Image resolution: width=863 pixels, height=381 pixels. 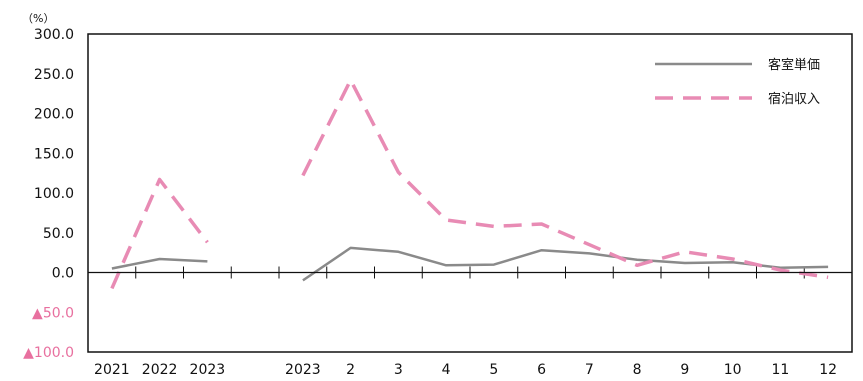 What do you see at coordinates (684, 370) in the screenshot?
I see `x-tick-label: 9` at bounding box center [684, 370].